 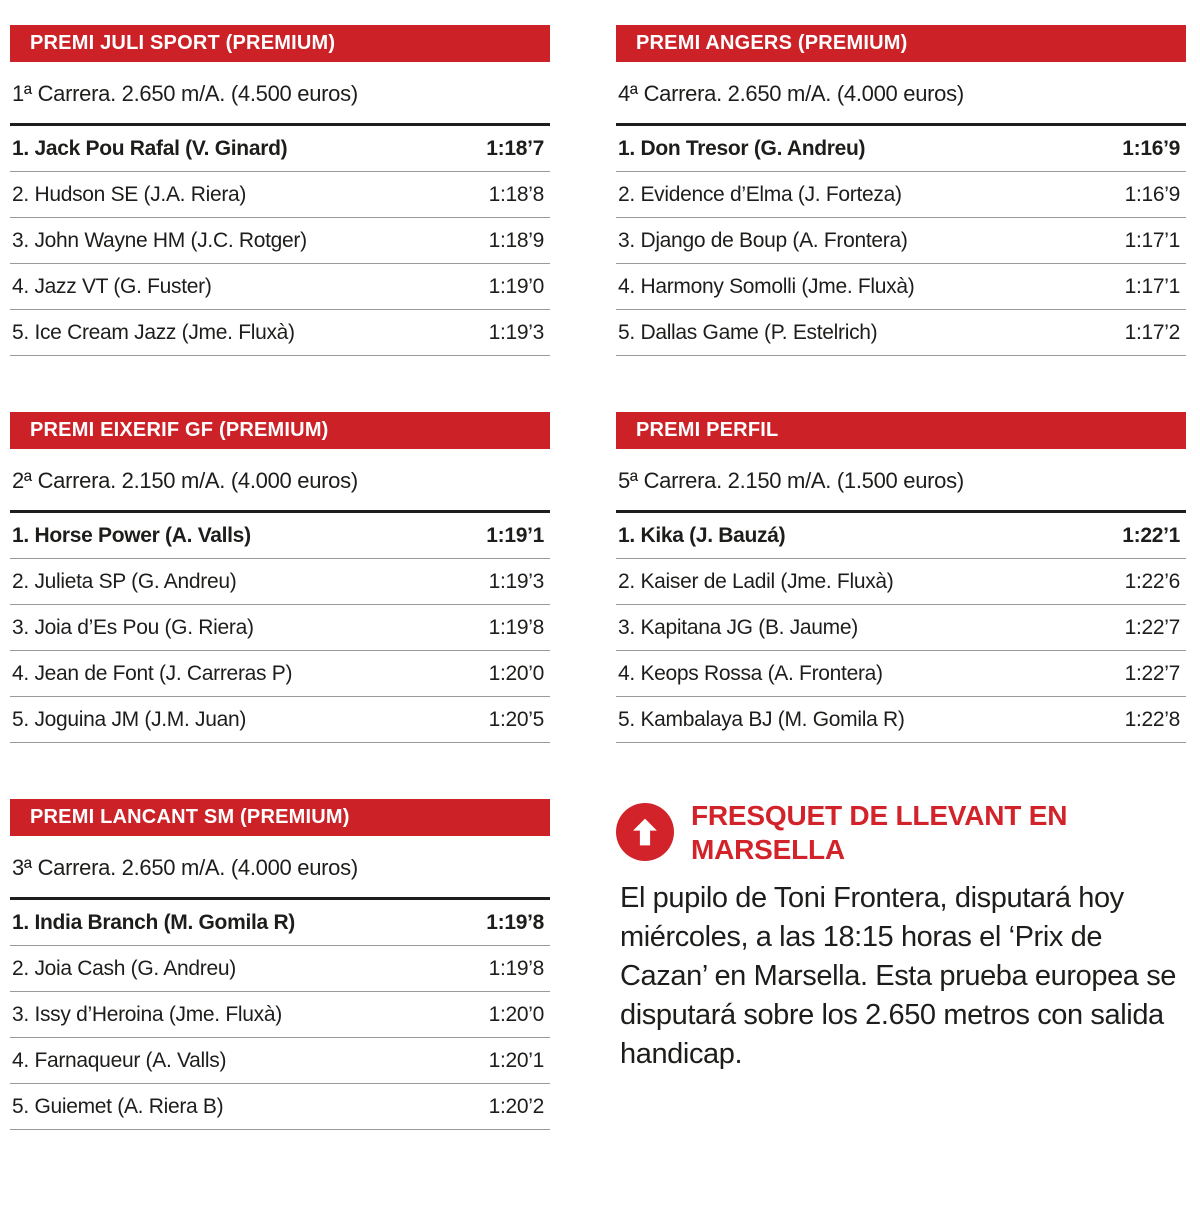 I want to click on race-title: PREMI PERFIL, so click(x=707, y=430).